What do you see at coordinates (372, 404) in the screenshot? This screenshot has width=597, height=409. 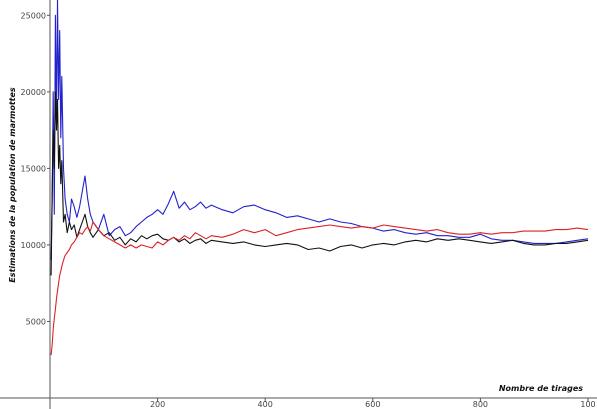 I see `x-tick-label: 600` at bounding box center [372, 404].